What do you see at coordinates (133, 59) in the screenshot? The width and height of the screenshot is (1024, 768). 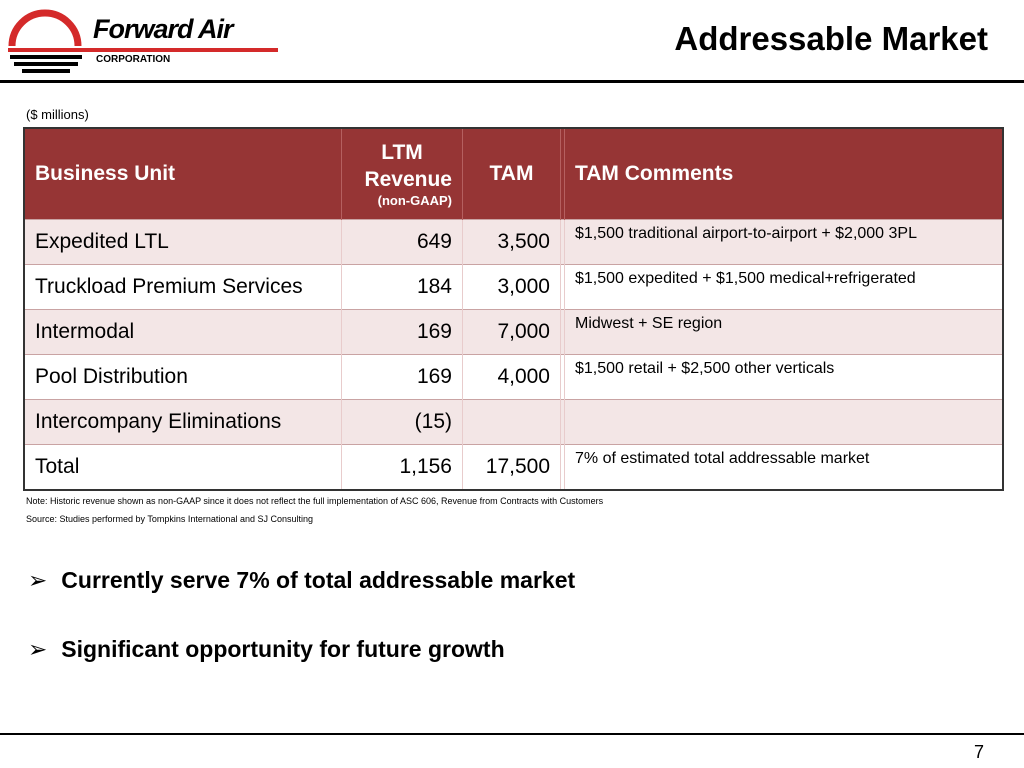 I see `logo-subtext: CORPORATION` at bounding box center [133, 59].